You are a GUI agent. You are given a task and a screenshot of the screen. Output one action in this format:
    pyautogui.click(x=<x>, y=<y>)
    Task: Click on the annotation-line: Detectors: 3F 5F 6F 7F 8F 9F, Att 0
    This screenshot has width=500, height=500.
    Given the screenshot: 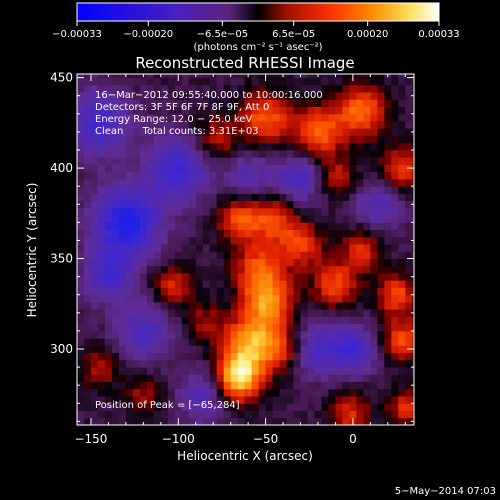 What is the action you would take?
    pyautogui.click(x=182, y=107)
    